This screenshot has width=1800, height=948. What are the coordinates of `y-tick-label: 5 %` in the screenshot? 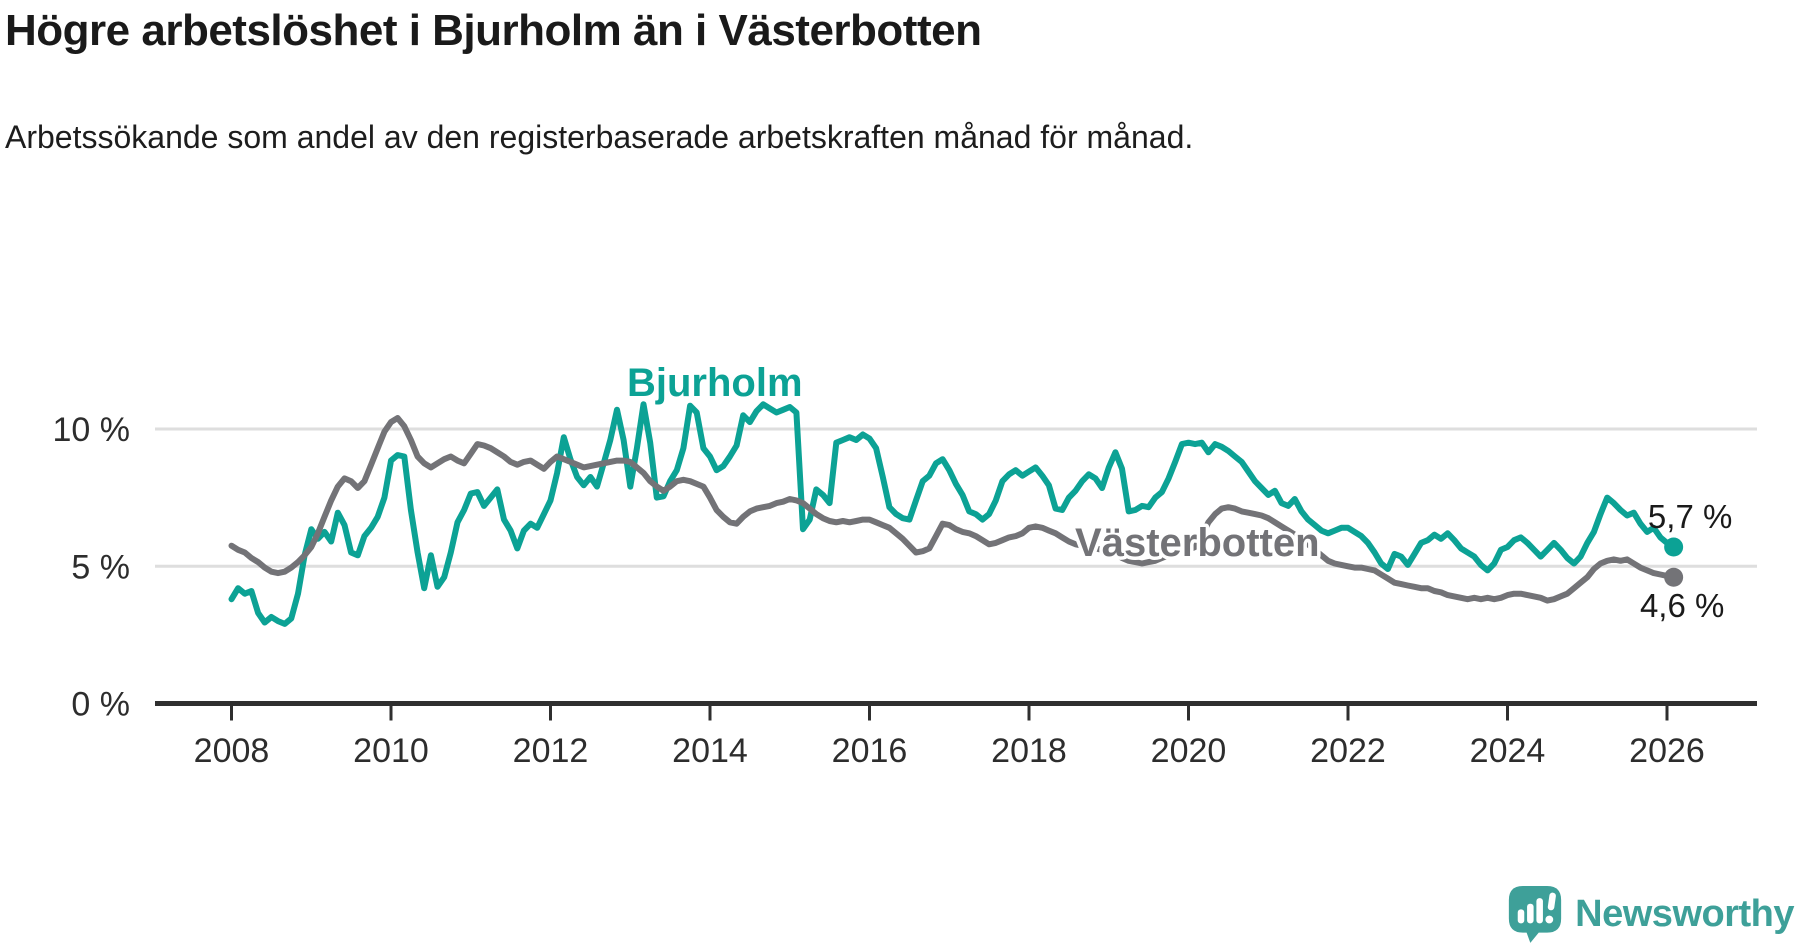 It's located at (100, 567).